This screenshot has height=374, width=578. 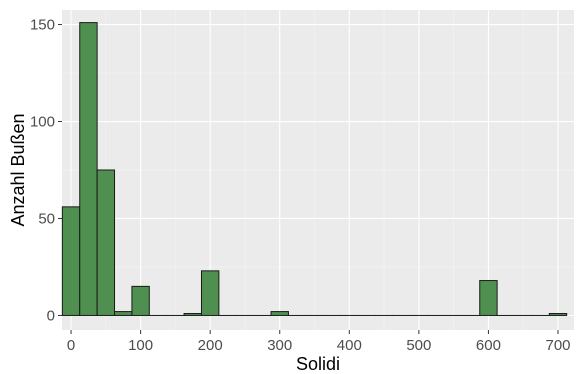 I want to click on x-tick-label: 400, so click(x=349, y=345).